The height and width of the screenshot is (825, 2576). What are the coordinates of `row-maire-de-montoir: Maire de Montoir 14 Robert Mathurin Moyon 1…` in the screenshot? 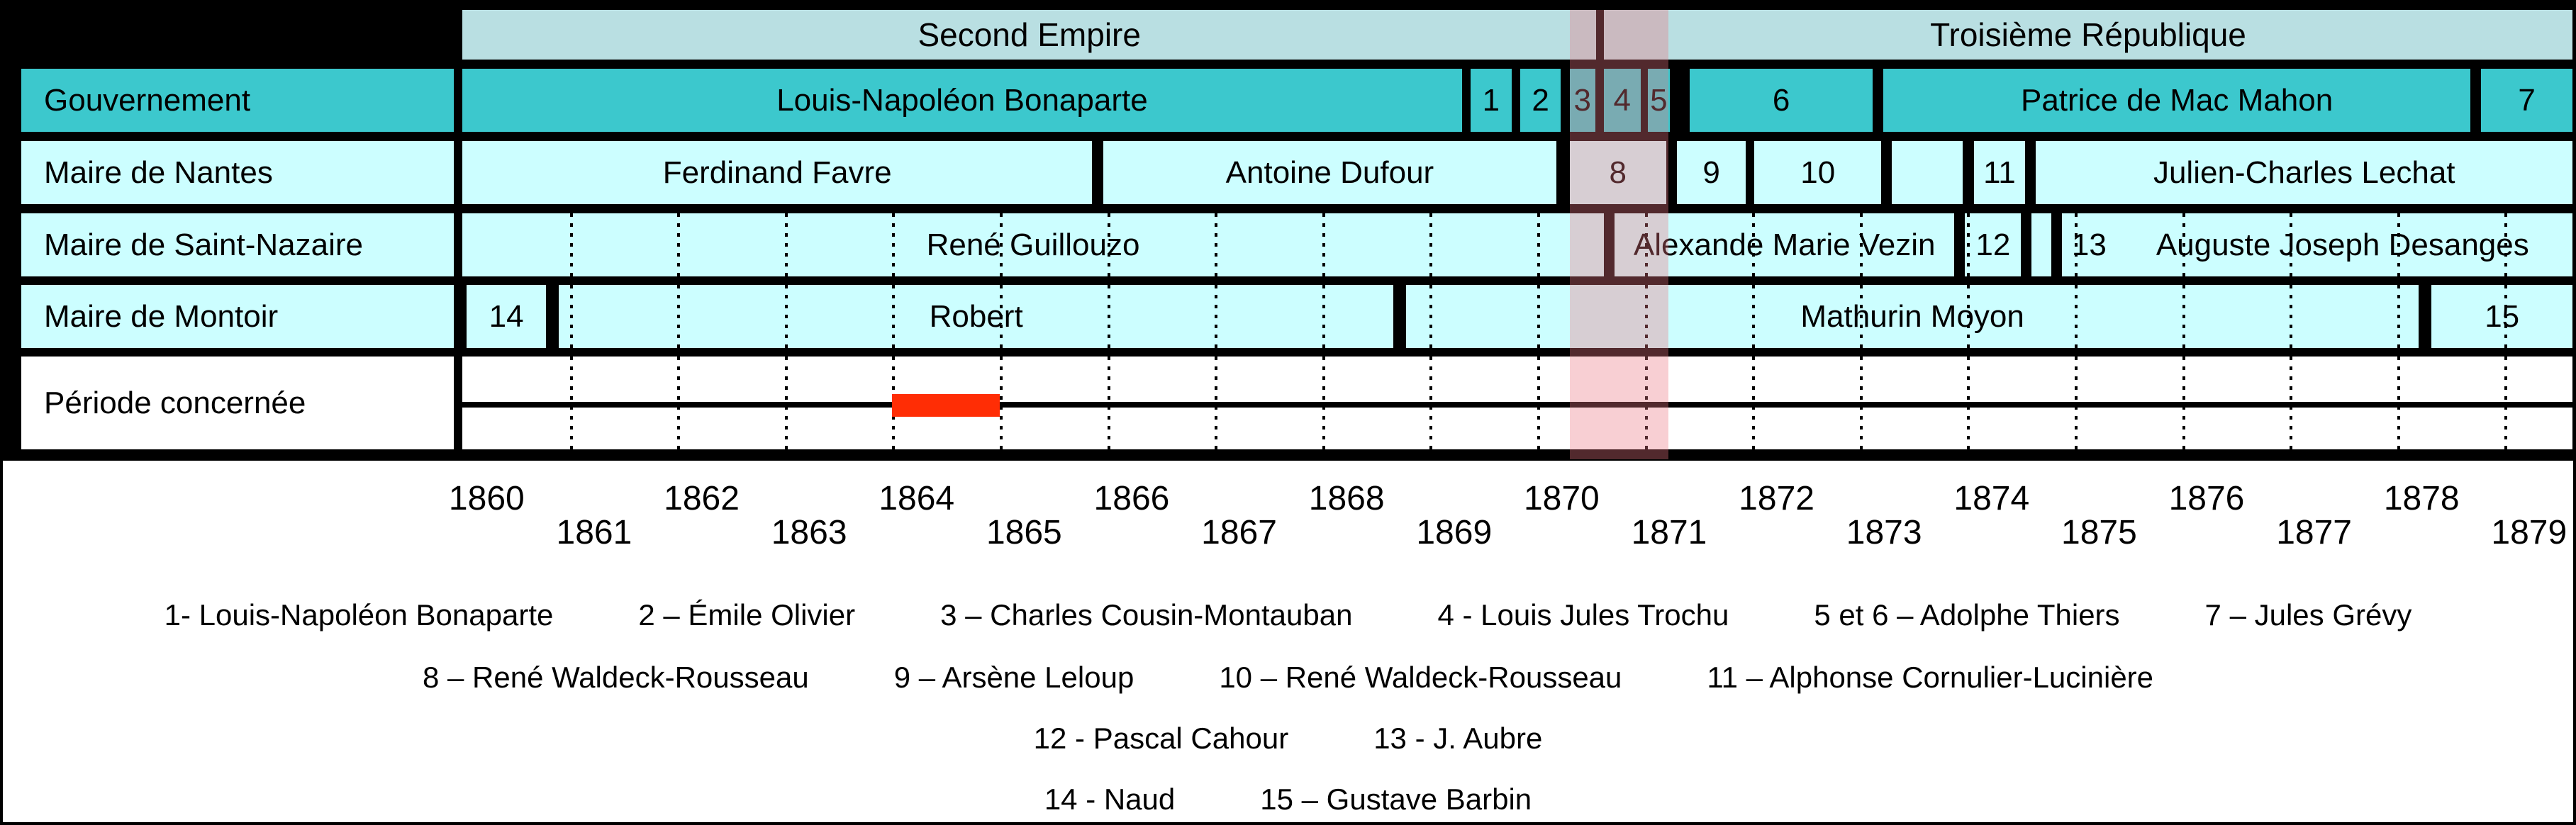 It's located at (1288, 316).